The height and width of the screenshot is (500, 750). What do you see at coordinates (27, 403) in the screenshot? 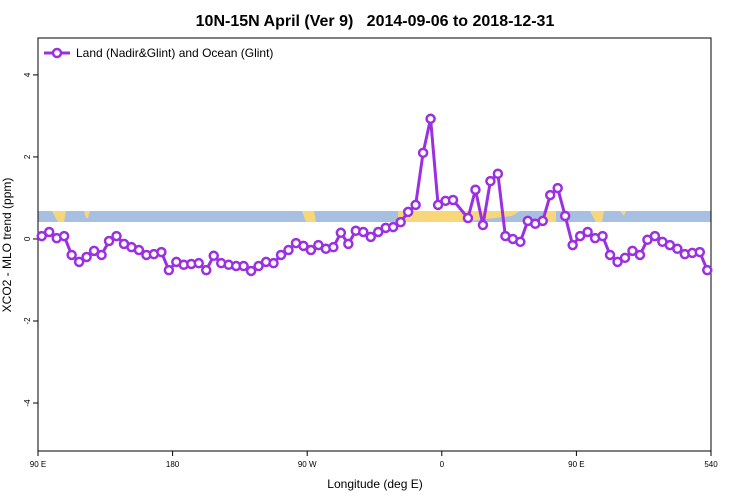
I see `y-tick-label: -4` at bounding box center [27, 403].